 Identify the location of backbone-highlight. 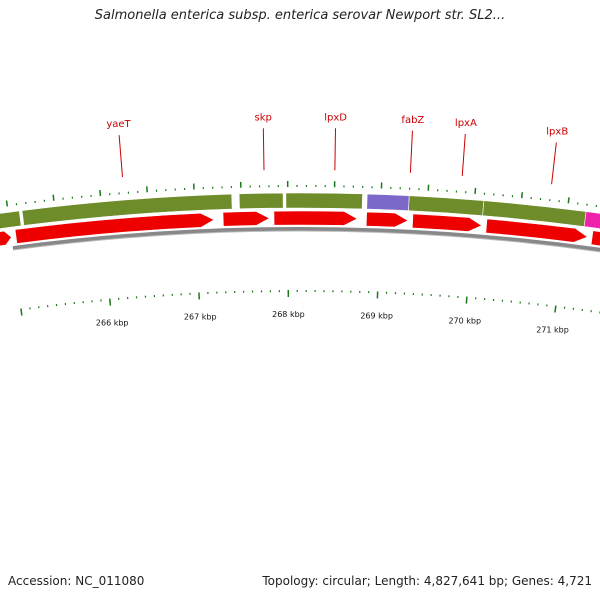
(306, 241).